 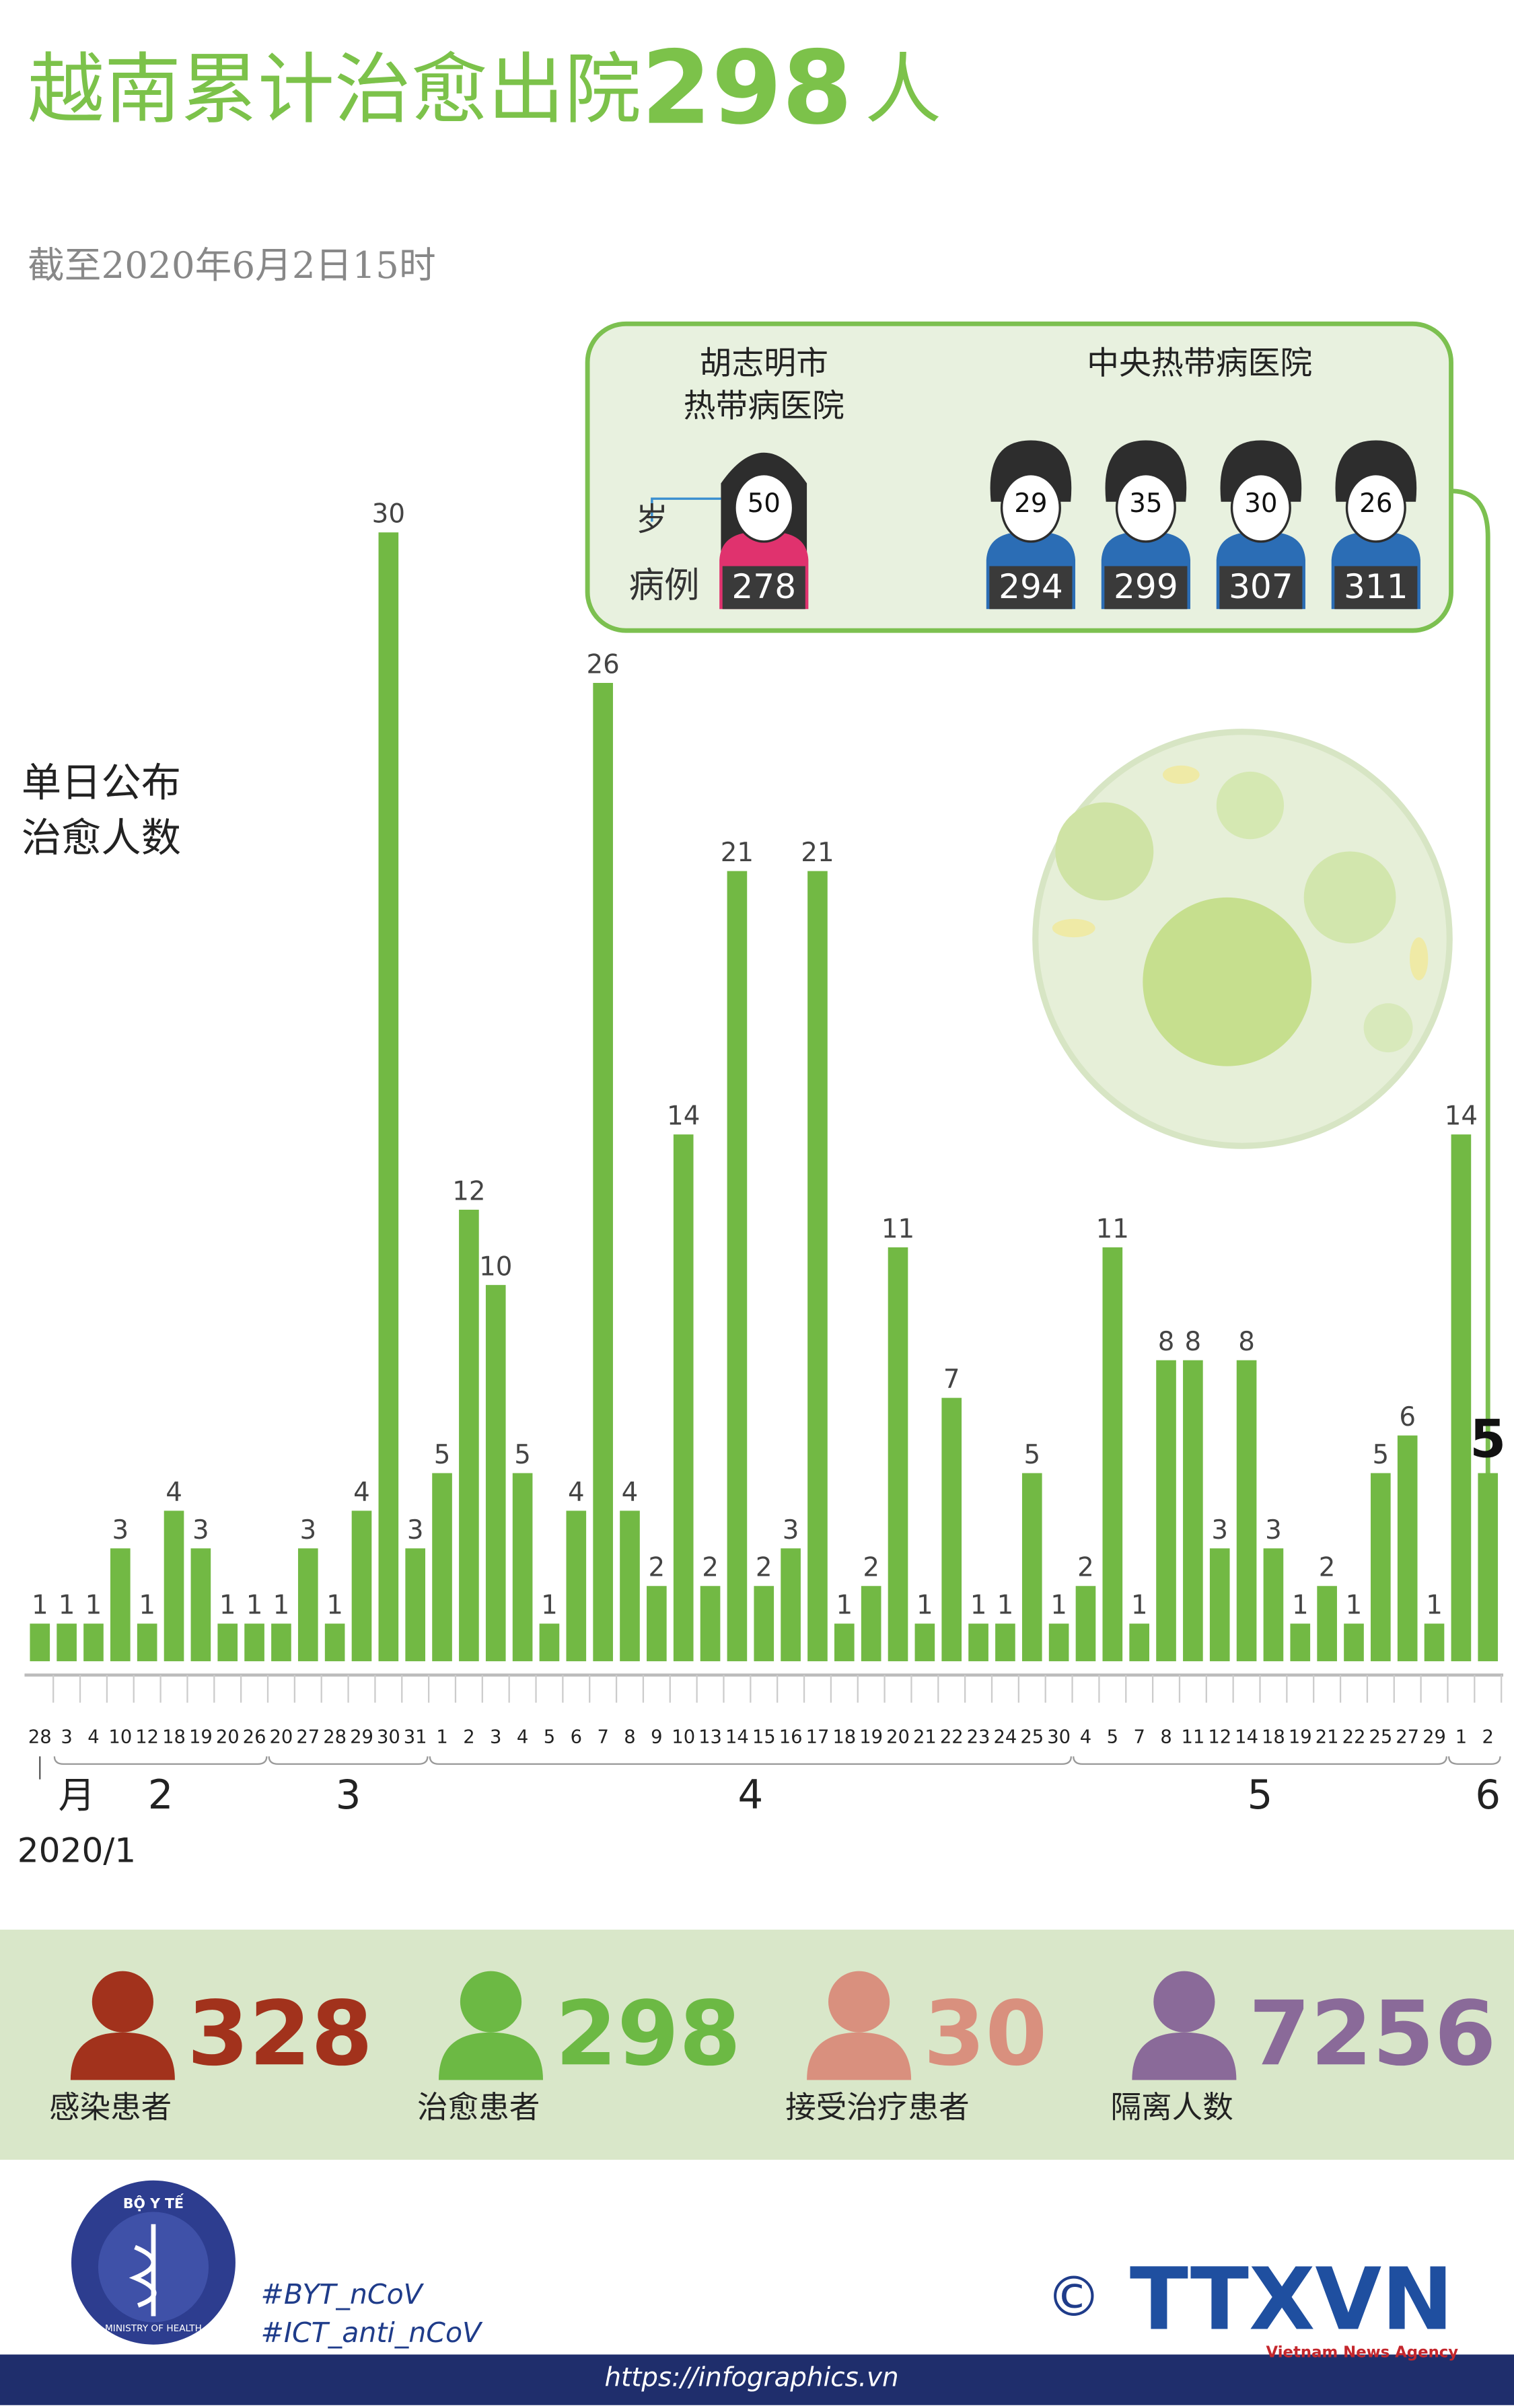 What do you see at coordinates (602, 1737) in the screenshot?
I see `x-tick-label: 7` at bounding box center [602, 1737].